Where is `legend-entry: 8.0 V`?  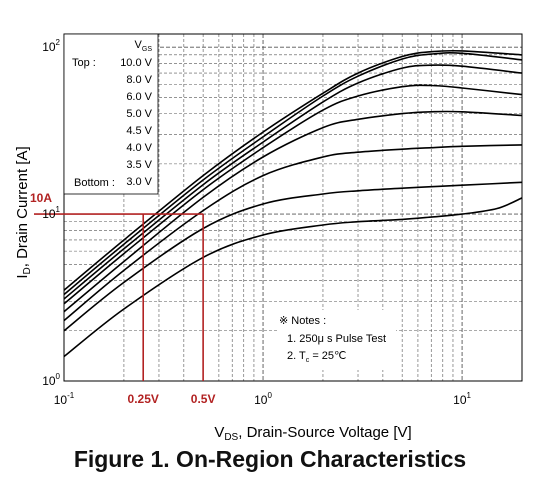 legend-entry: 8.0 V is located at coordinates (139, 80).